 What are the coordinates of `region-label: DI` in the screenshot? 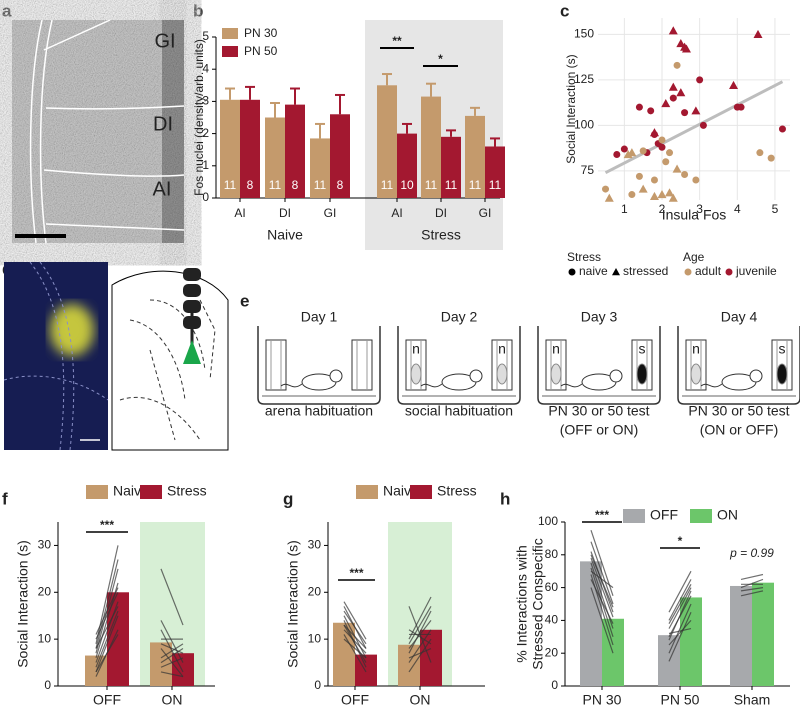 It's located at (163, 124).